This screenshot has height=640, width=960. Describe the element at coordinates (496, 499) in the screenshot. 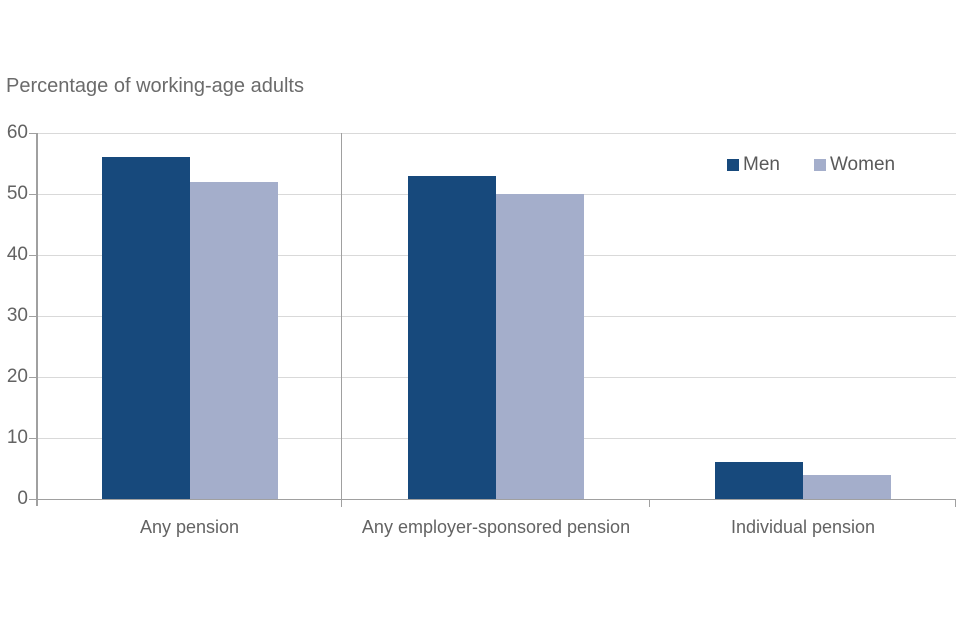

I see `x-axis-line` at that location.